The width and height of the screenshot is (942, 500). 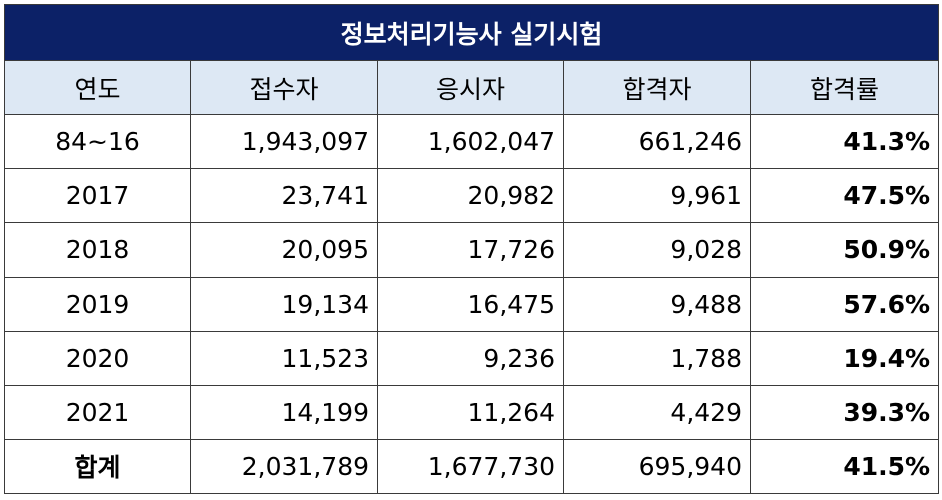 What do you see at coordinates (657, 88) in the screenshot?
I see `column-header-passers: 합격자` at bounding box center [657, 88].